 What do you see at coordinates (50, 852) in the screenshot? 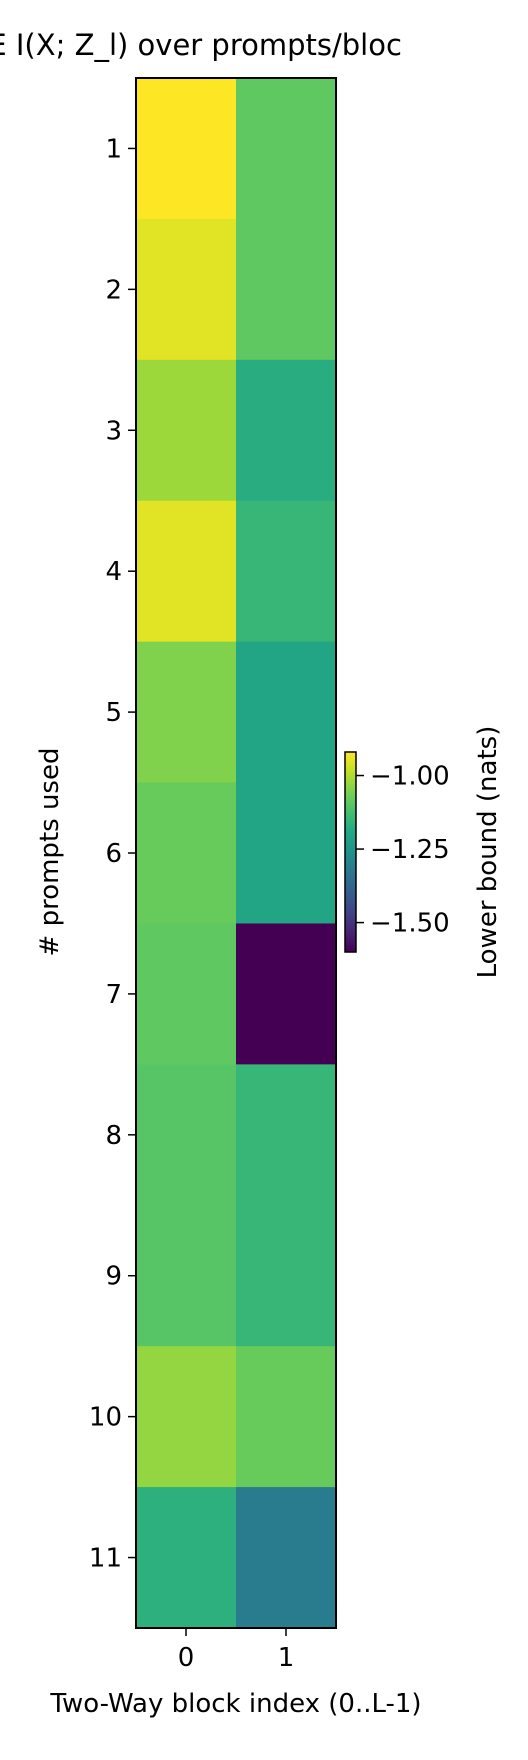
I see `y-axis-label: # prompts used` at bounding box center [50, 852].